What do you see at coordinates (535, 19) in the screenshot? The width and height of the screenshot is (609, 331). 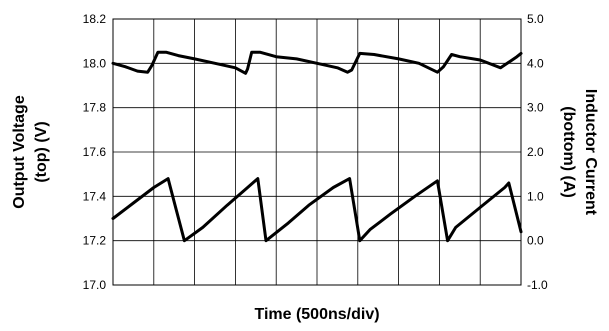 I see `right-tick-label: 5.0` at bounding box center [535, 19].